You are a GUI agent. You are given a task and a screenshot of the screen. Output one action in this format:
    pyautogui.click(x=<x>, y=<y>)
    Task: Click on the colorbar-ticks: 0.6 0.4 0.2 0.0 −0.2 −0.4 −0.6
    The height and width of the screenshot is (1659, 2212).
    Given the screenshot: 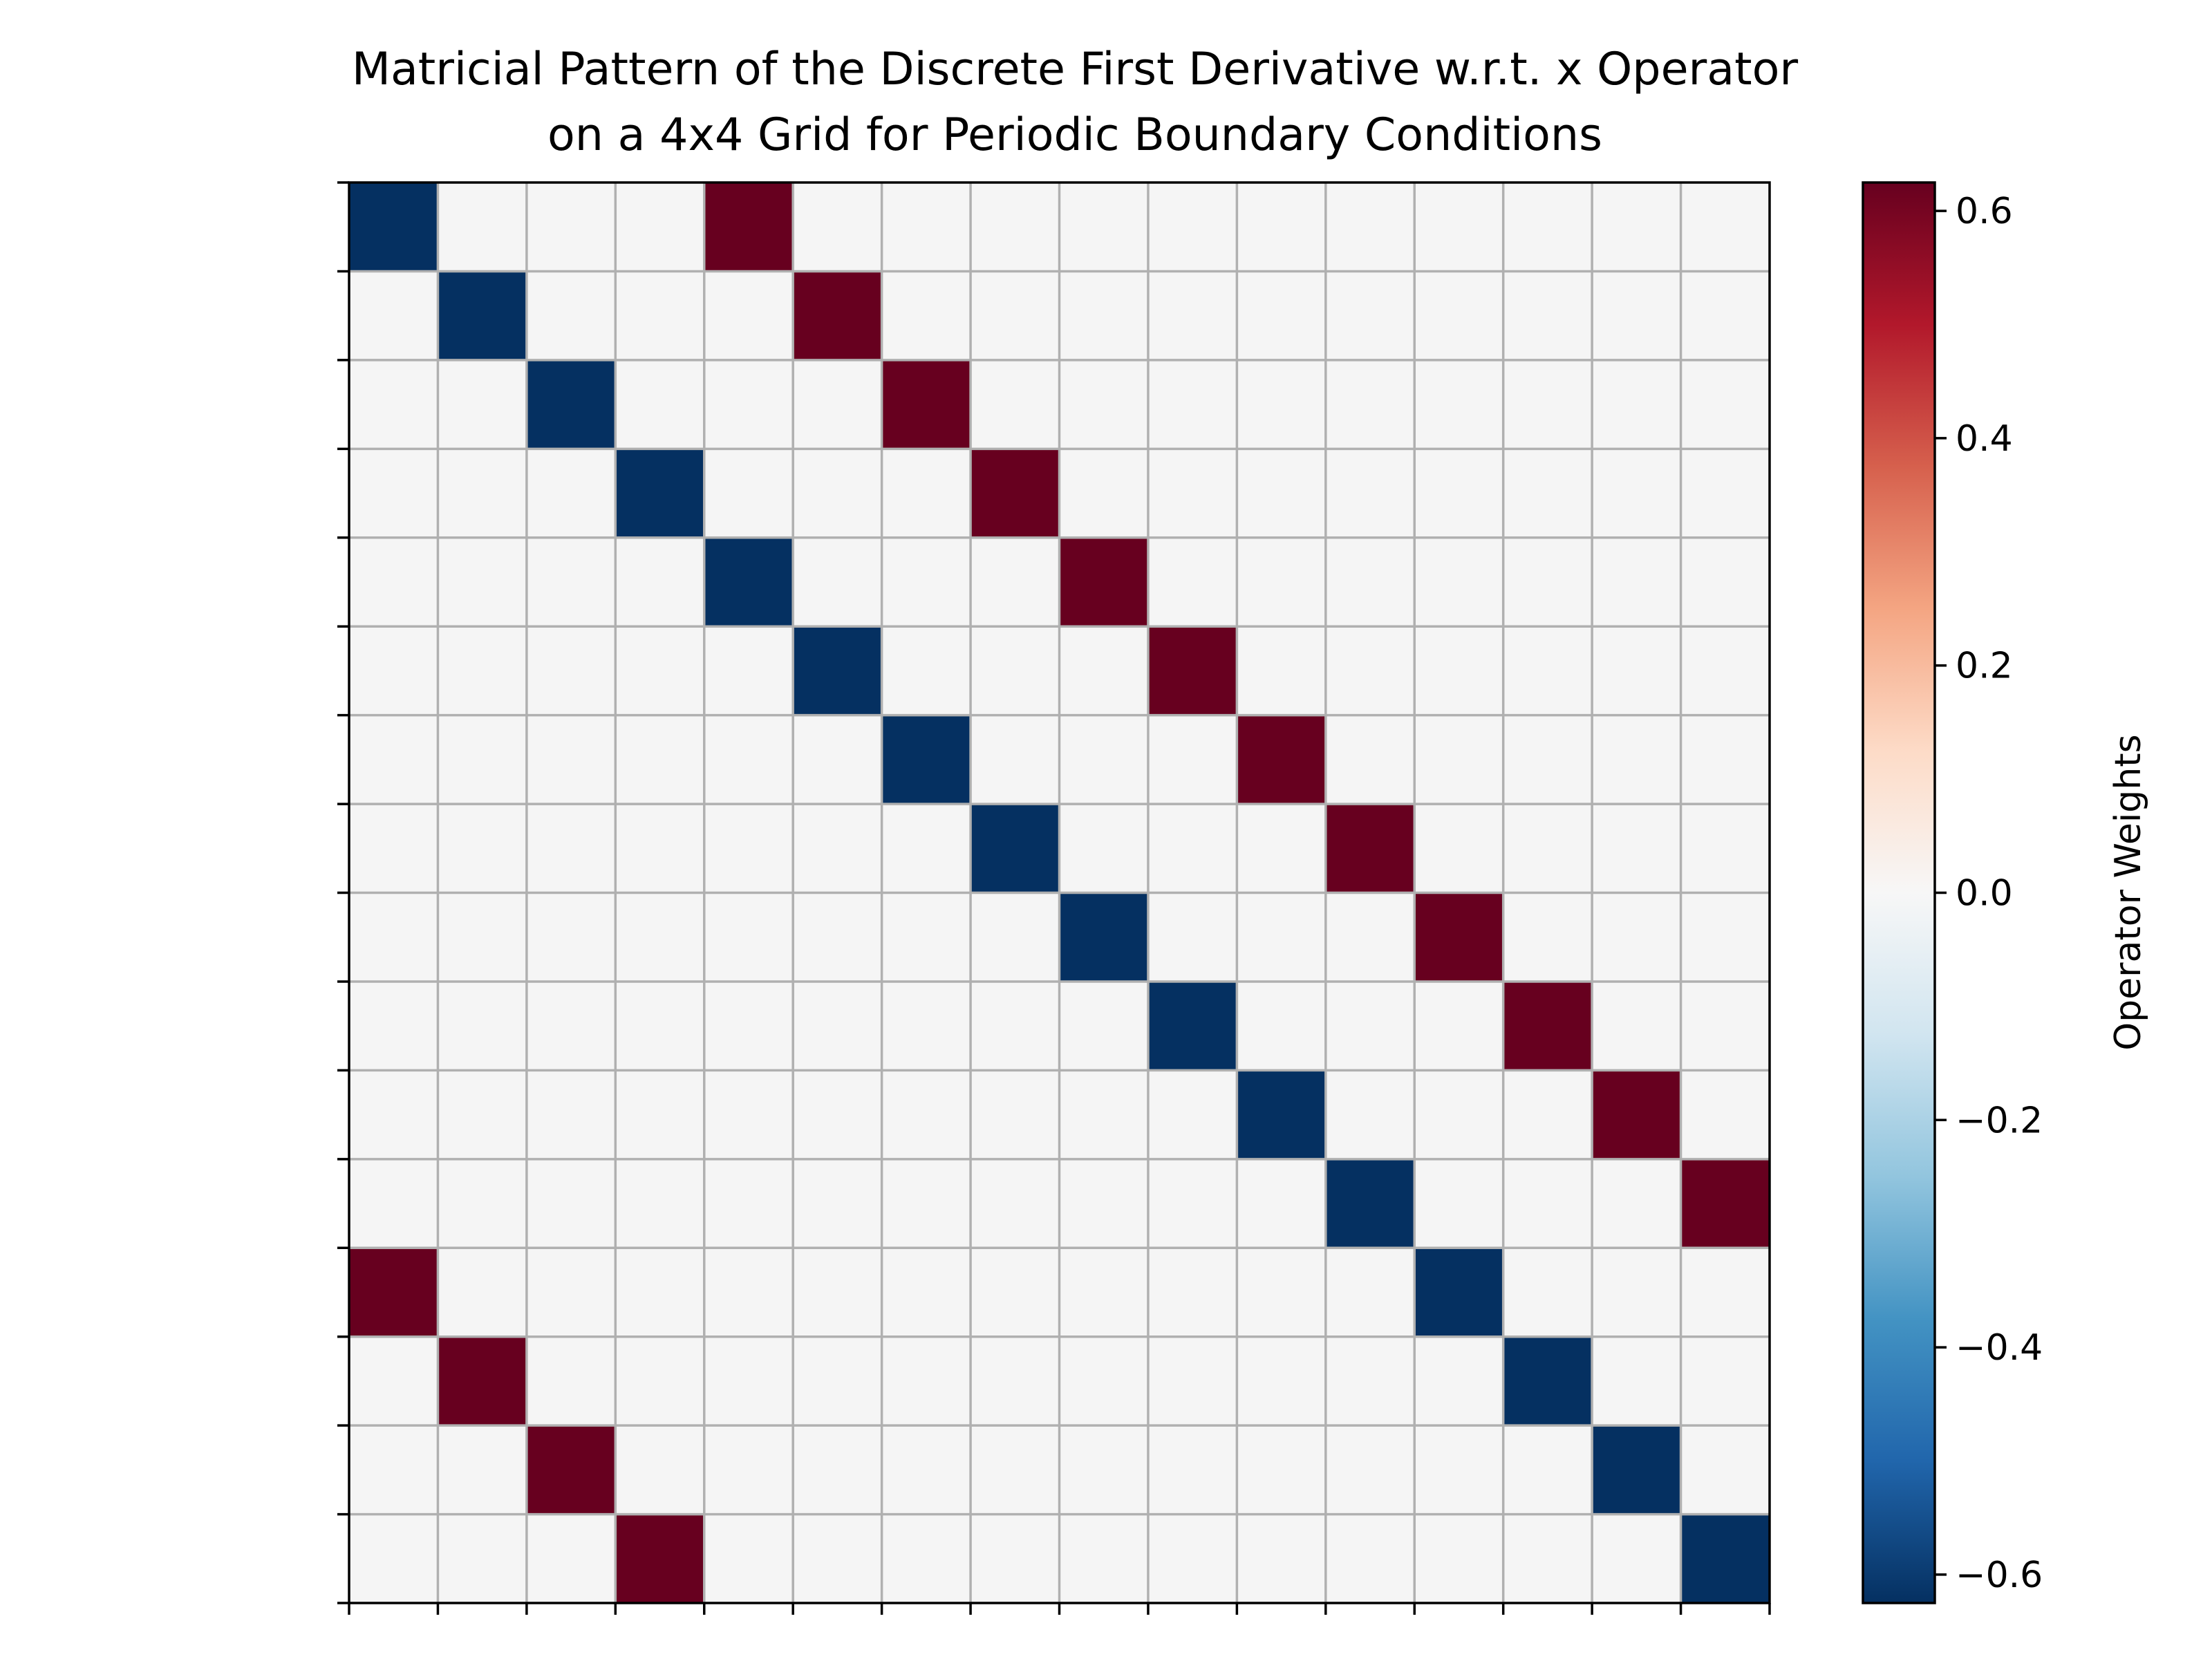 What is the action you would take?
    pyautogui.click(x=1989, y=894)
    